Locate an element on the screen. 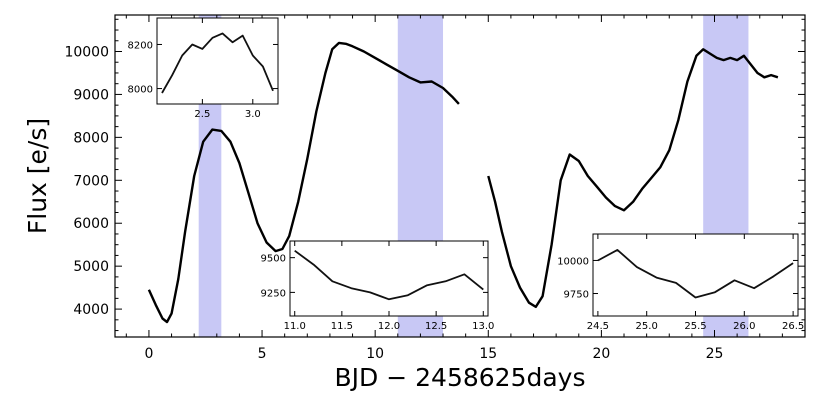 This screenshot has width=822, height=411. x-tick-label: 15 is located at coordinates (488, 354).